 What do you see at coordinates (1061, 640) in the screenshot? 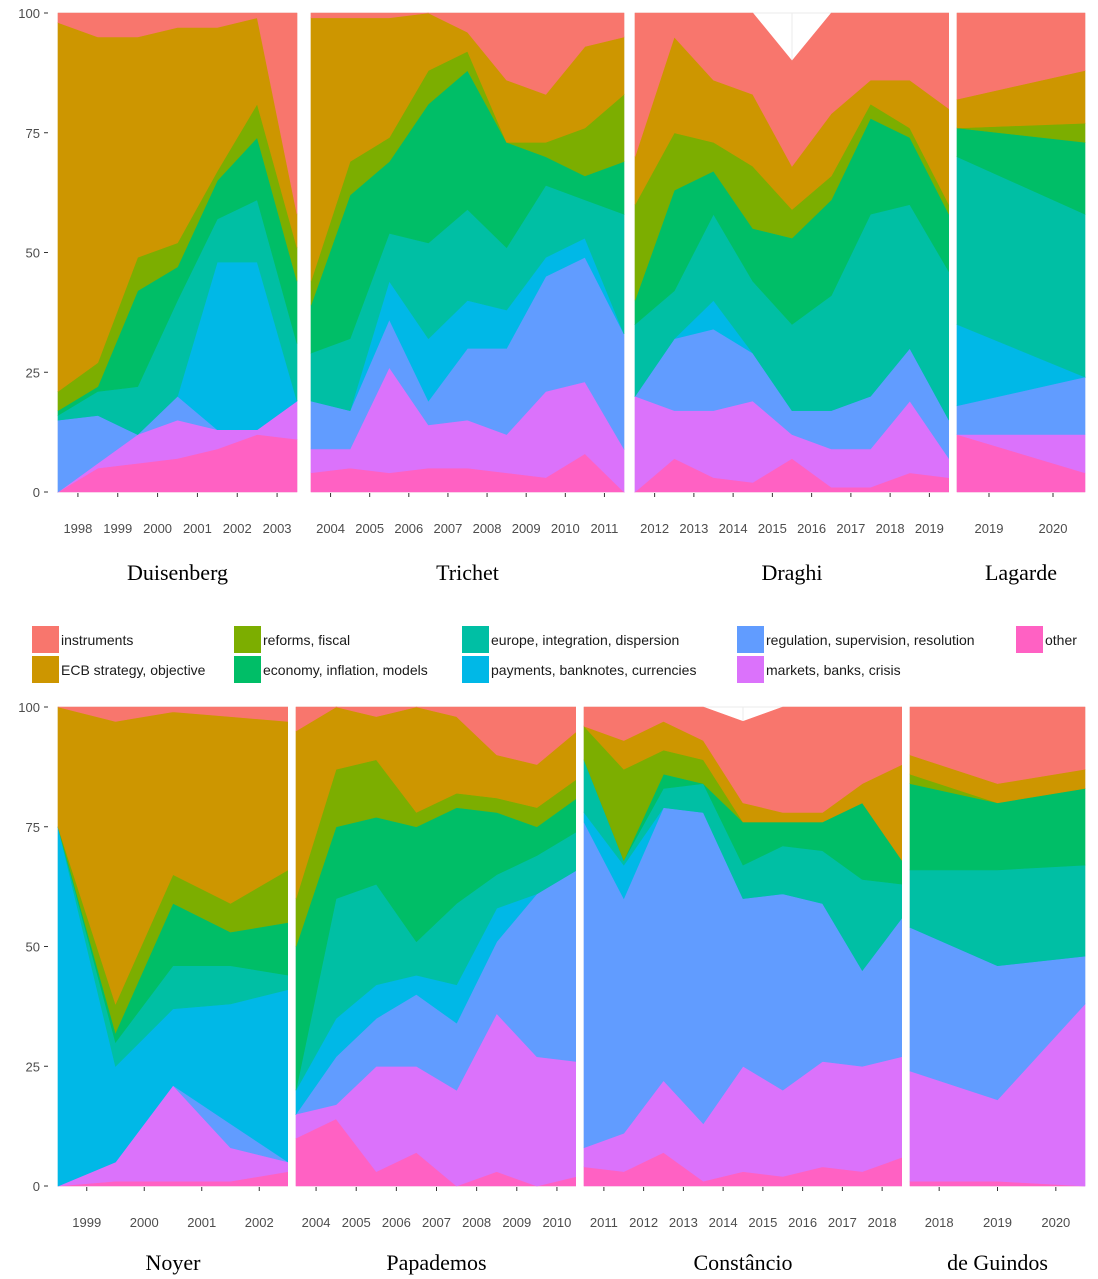
I see `legend-label: other` at bounding box center [1061, 640].